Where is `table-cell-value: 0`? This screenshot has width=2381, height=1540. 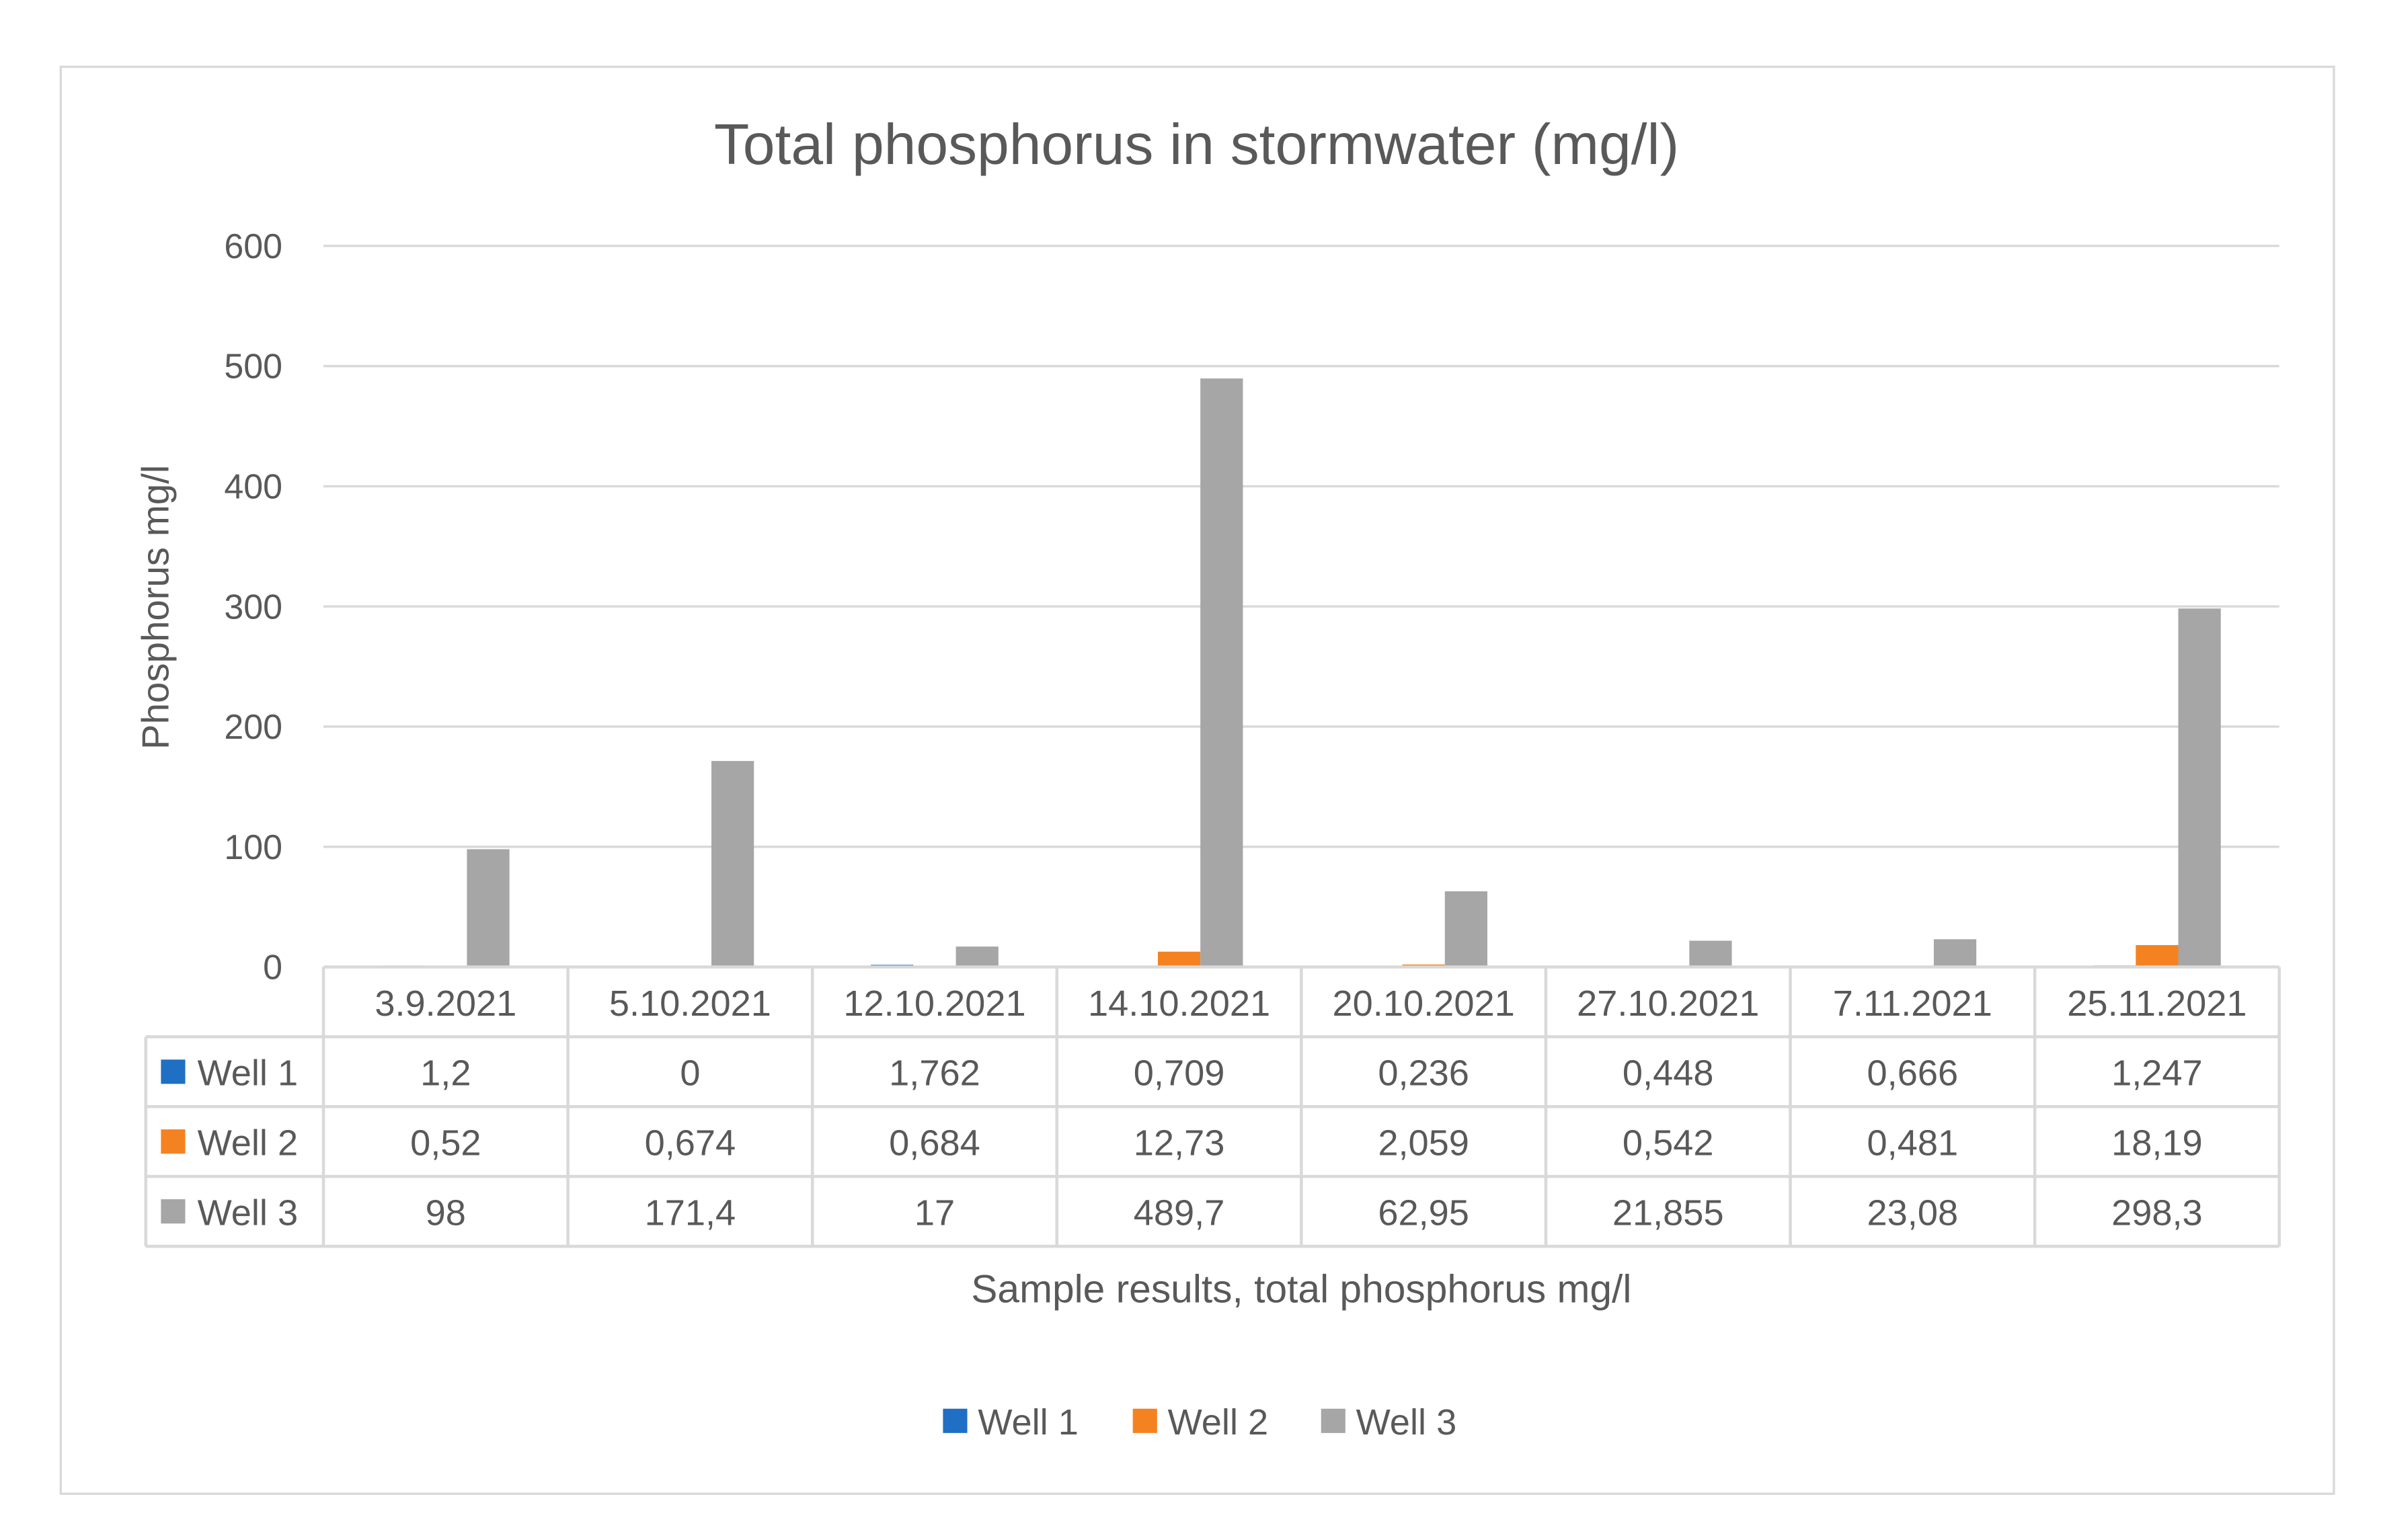 table-cell-value: 0 is located at coordinates (690, 1073).